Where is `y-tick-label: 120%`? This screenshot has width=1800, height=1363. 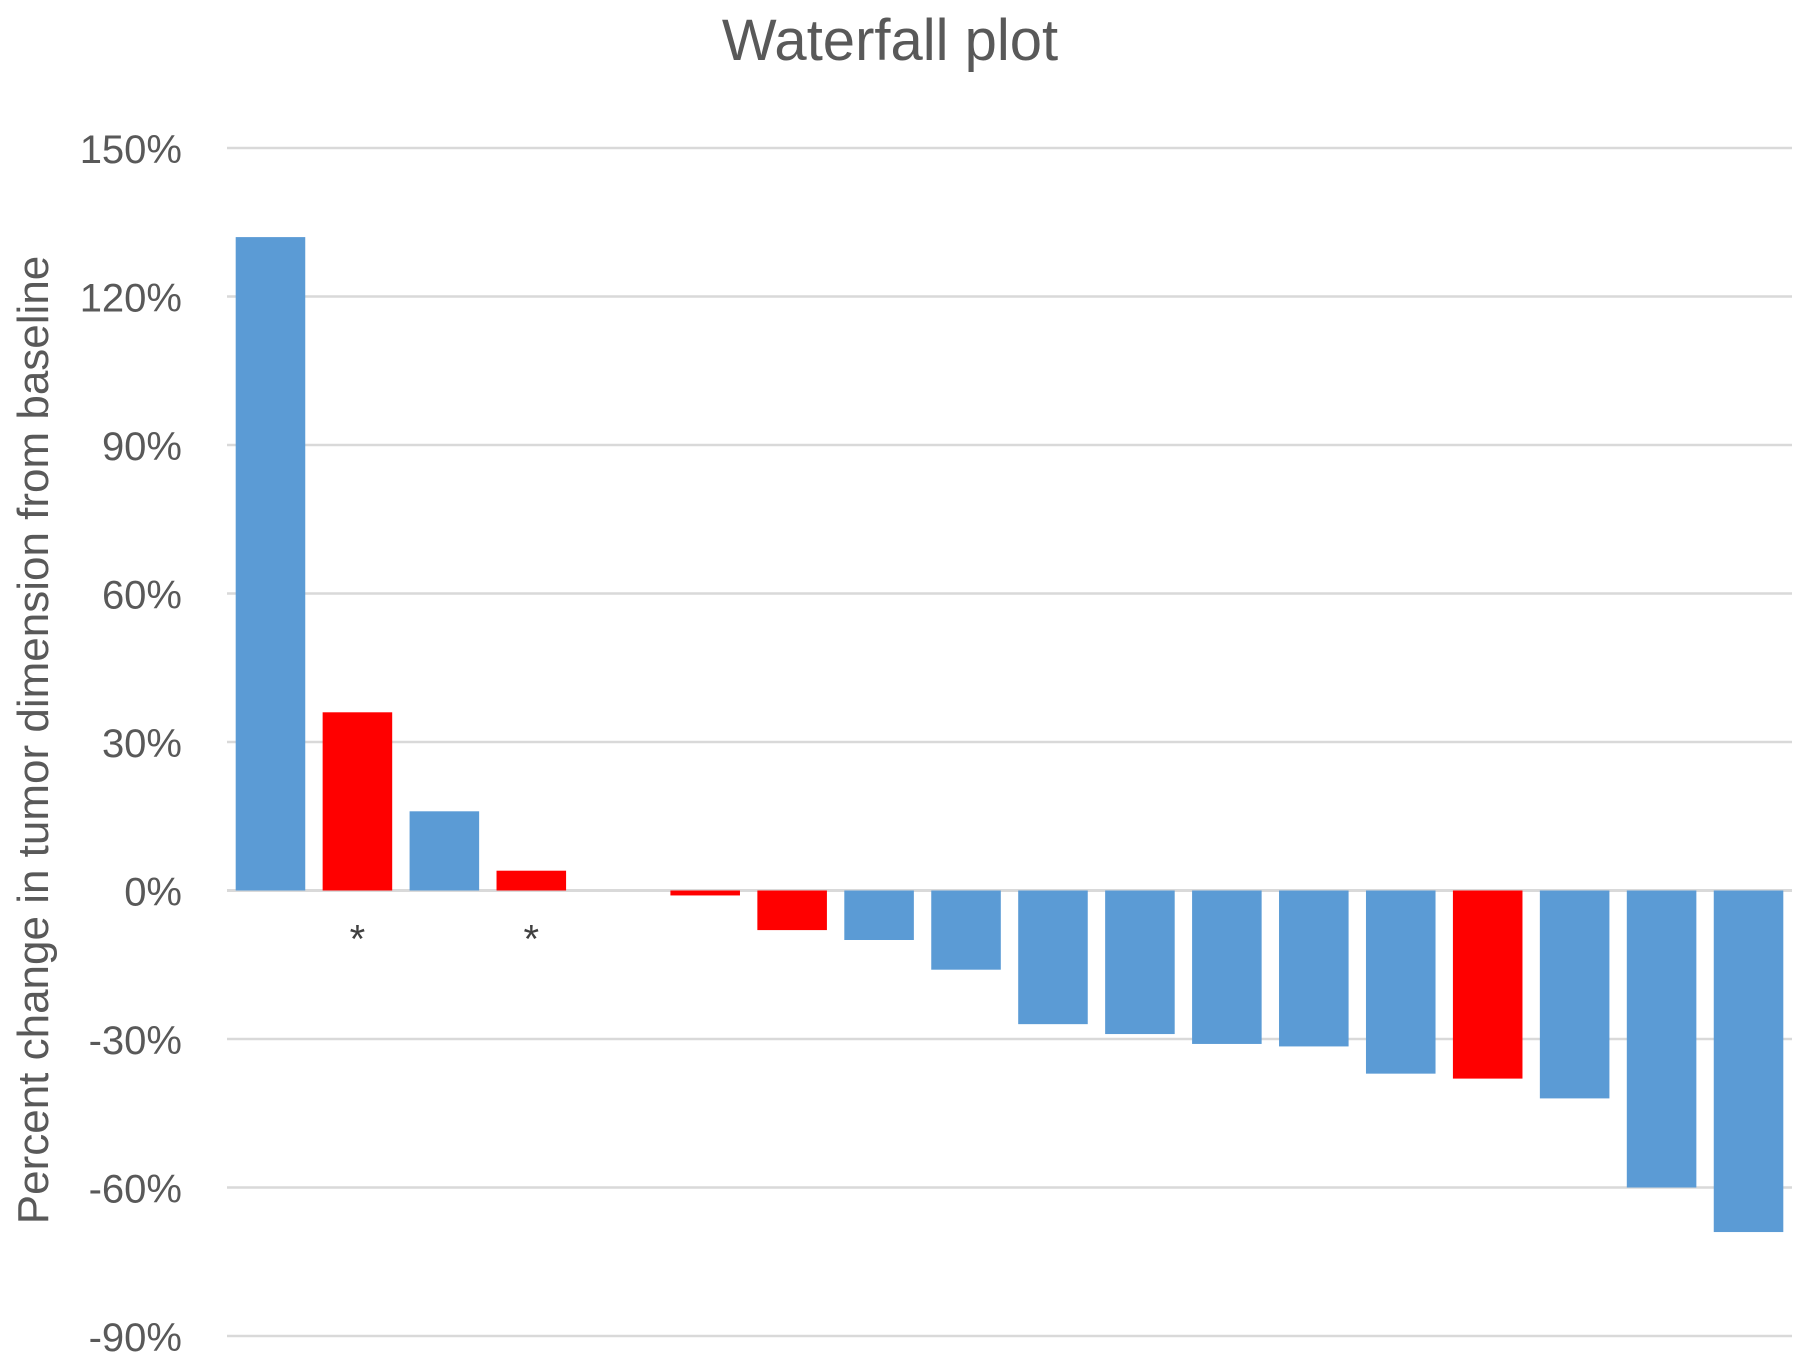 y-tick-label: 120% is located at coordinates (131, 299).